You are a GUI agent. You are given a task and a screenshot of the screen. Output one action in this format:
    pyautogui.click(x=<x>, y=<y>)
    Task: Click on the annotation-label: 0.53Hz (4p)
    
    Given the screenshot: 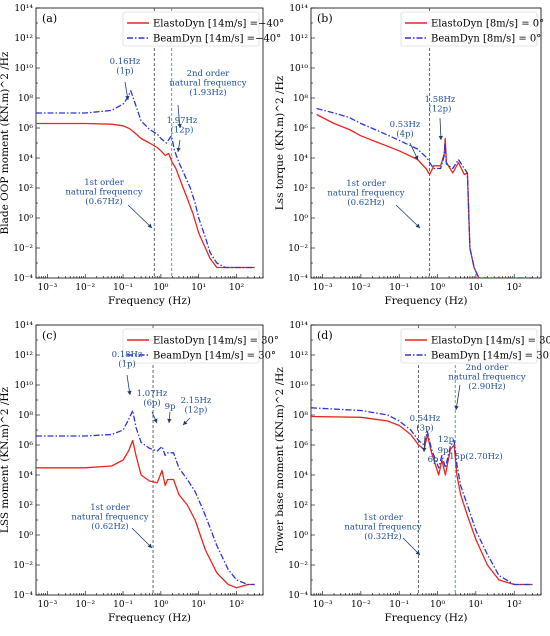 What is the action you would take?
    pyautogui.click(x=405, y=130)
    